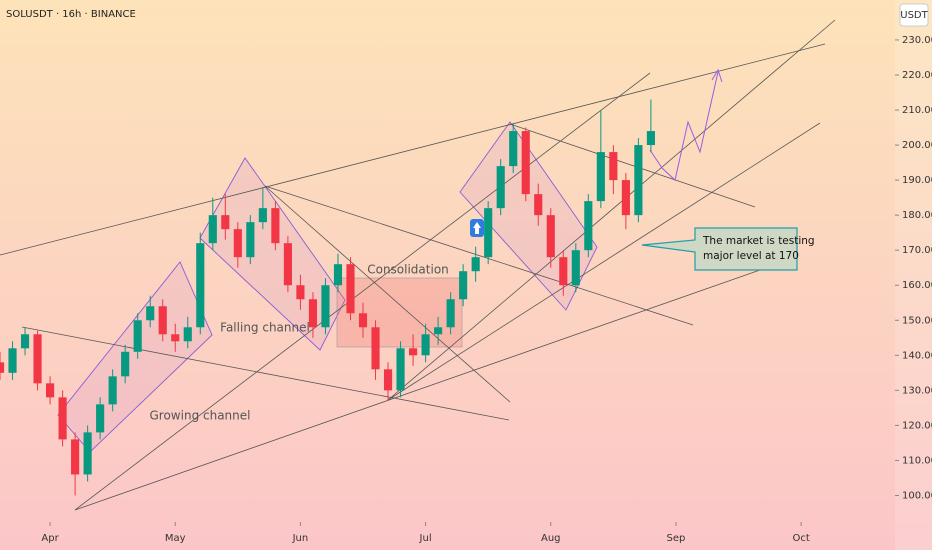  Describe the element at coordinates (917, 110) in the screenshot. I see `y-tick-label: 210.00` at that location.